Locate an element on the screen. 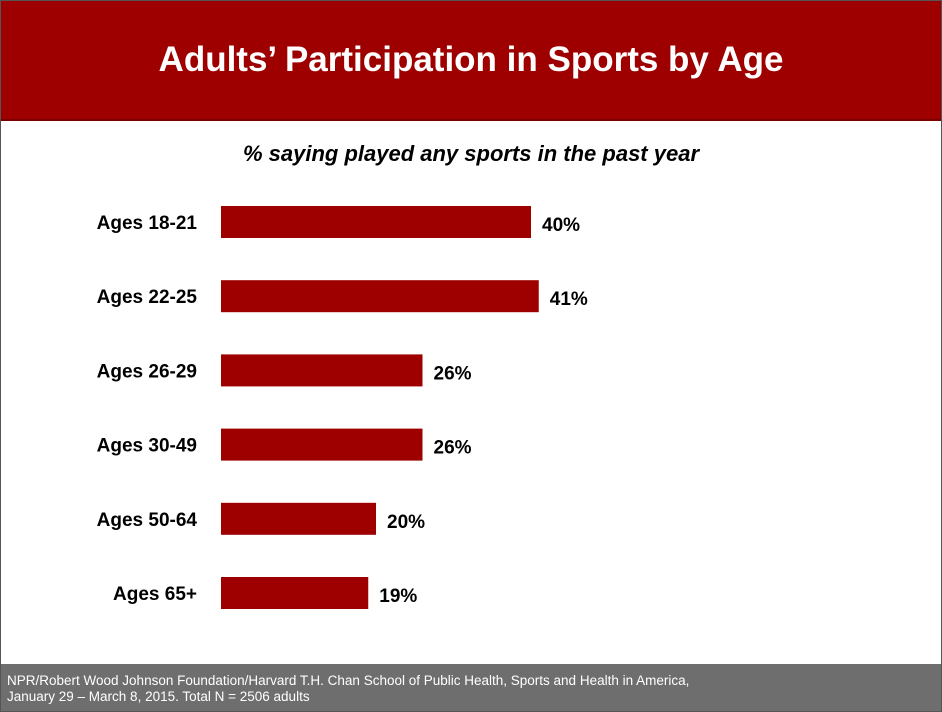  category-label: Ages 26-29 is located at coordinates (147, 371).